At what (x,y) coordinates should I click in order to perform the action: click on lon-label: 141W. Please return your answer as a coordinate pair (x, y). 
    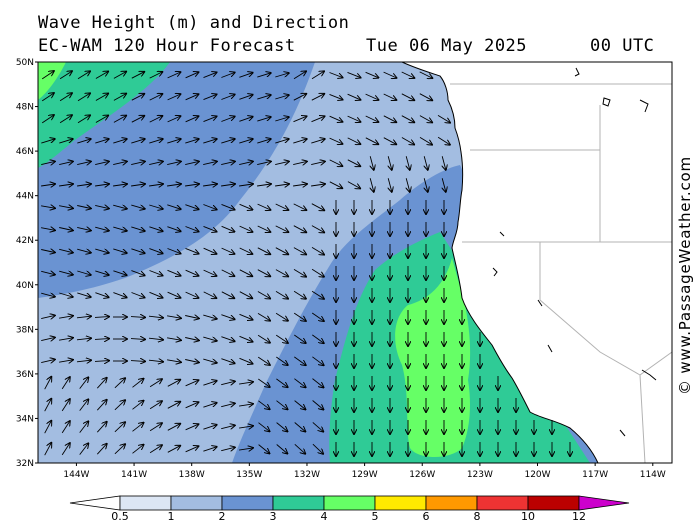
    Looking at the image, I should click on (134, 475).